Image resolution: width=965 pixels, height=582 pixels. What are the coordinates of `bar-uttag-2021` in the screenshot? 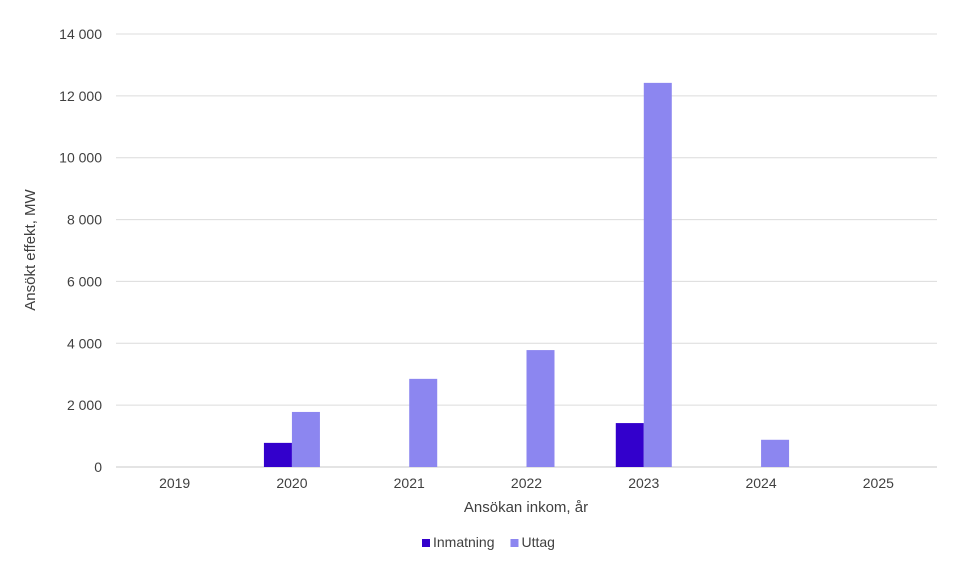 It's located at (423, 422).